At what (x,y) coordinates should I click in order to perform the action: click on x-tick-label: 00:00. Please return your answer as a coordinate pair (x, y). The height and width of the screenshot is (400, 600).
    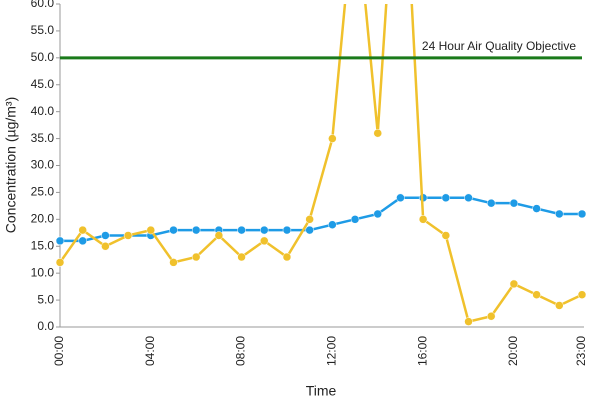
    Looking at the image, I should click on (59, 351).